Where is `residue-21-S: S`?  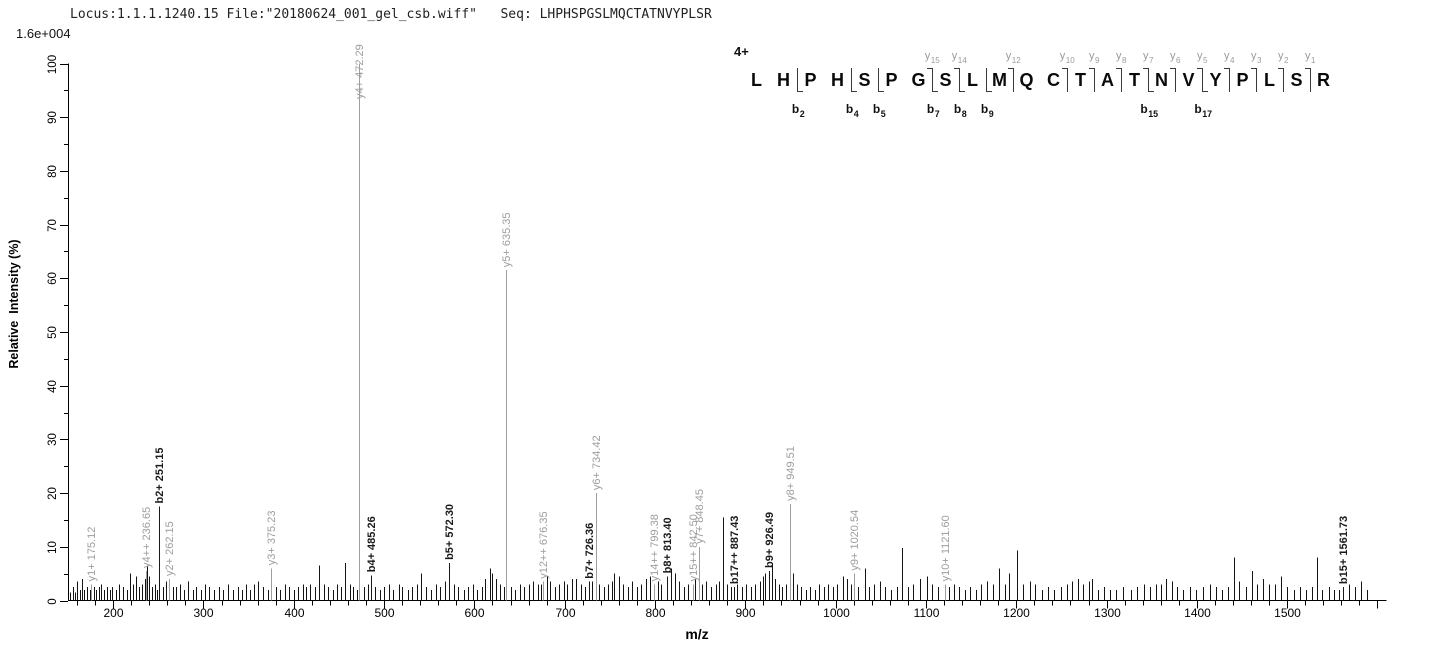
residue-21-S: S is located at coordinates (1296, 80).